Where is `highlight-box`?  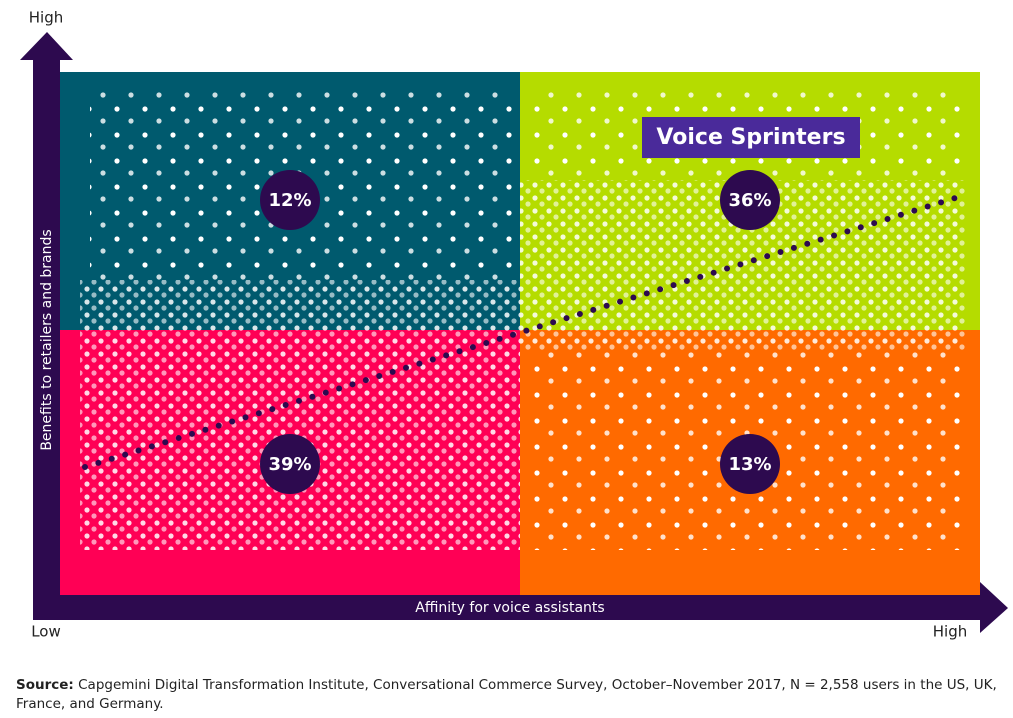 highlight-box is located at coordinates (751, 137).